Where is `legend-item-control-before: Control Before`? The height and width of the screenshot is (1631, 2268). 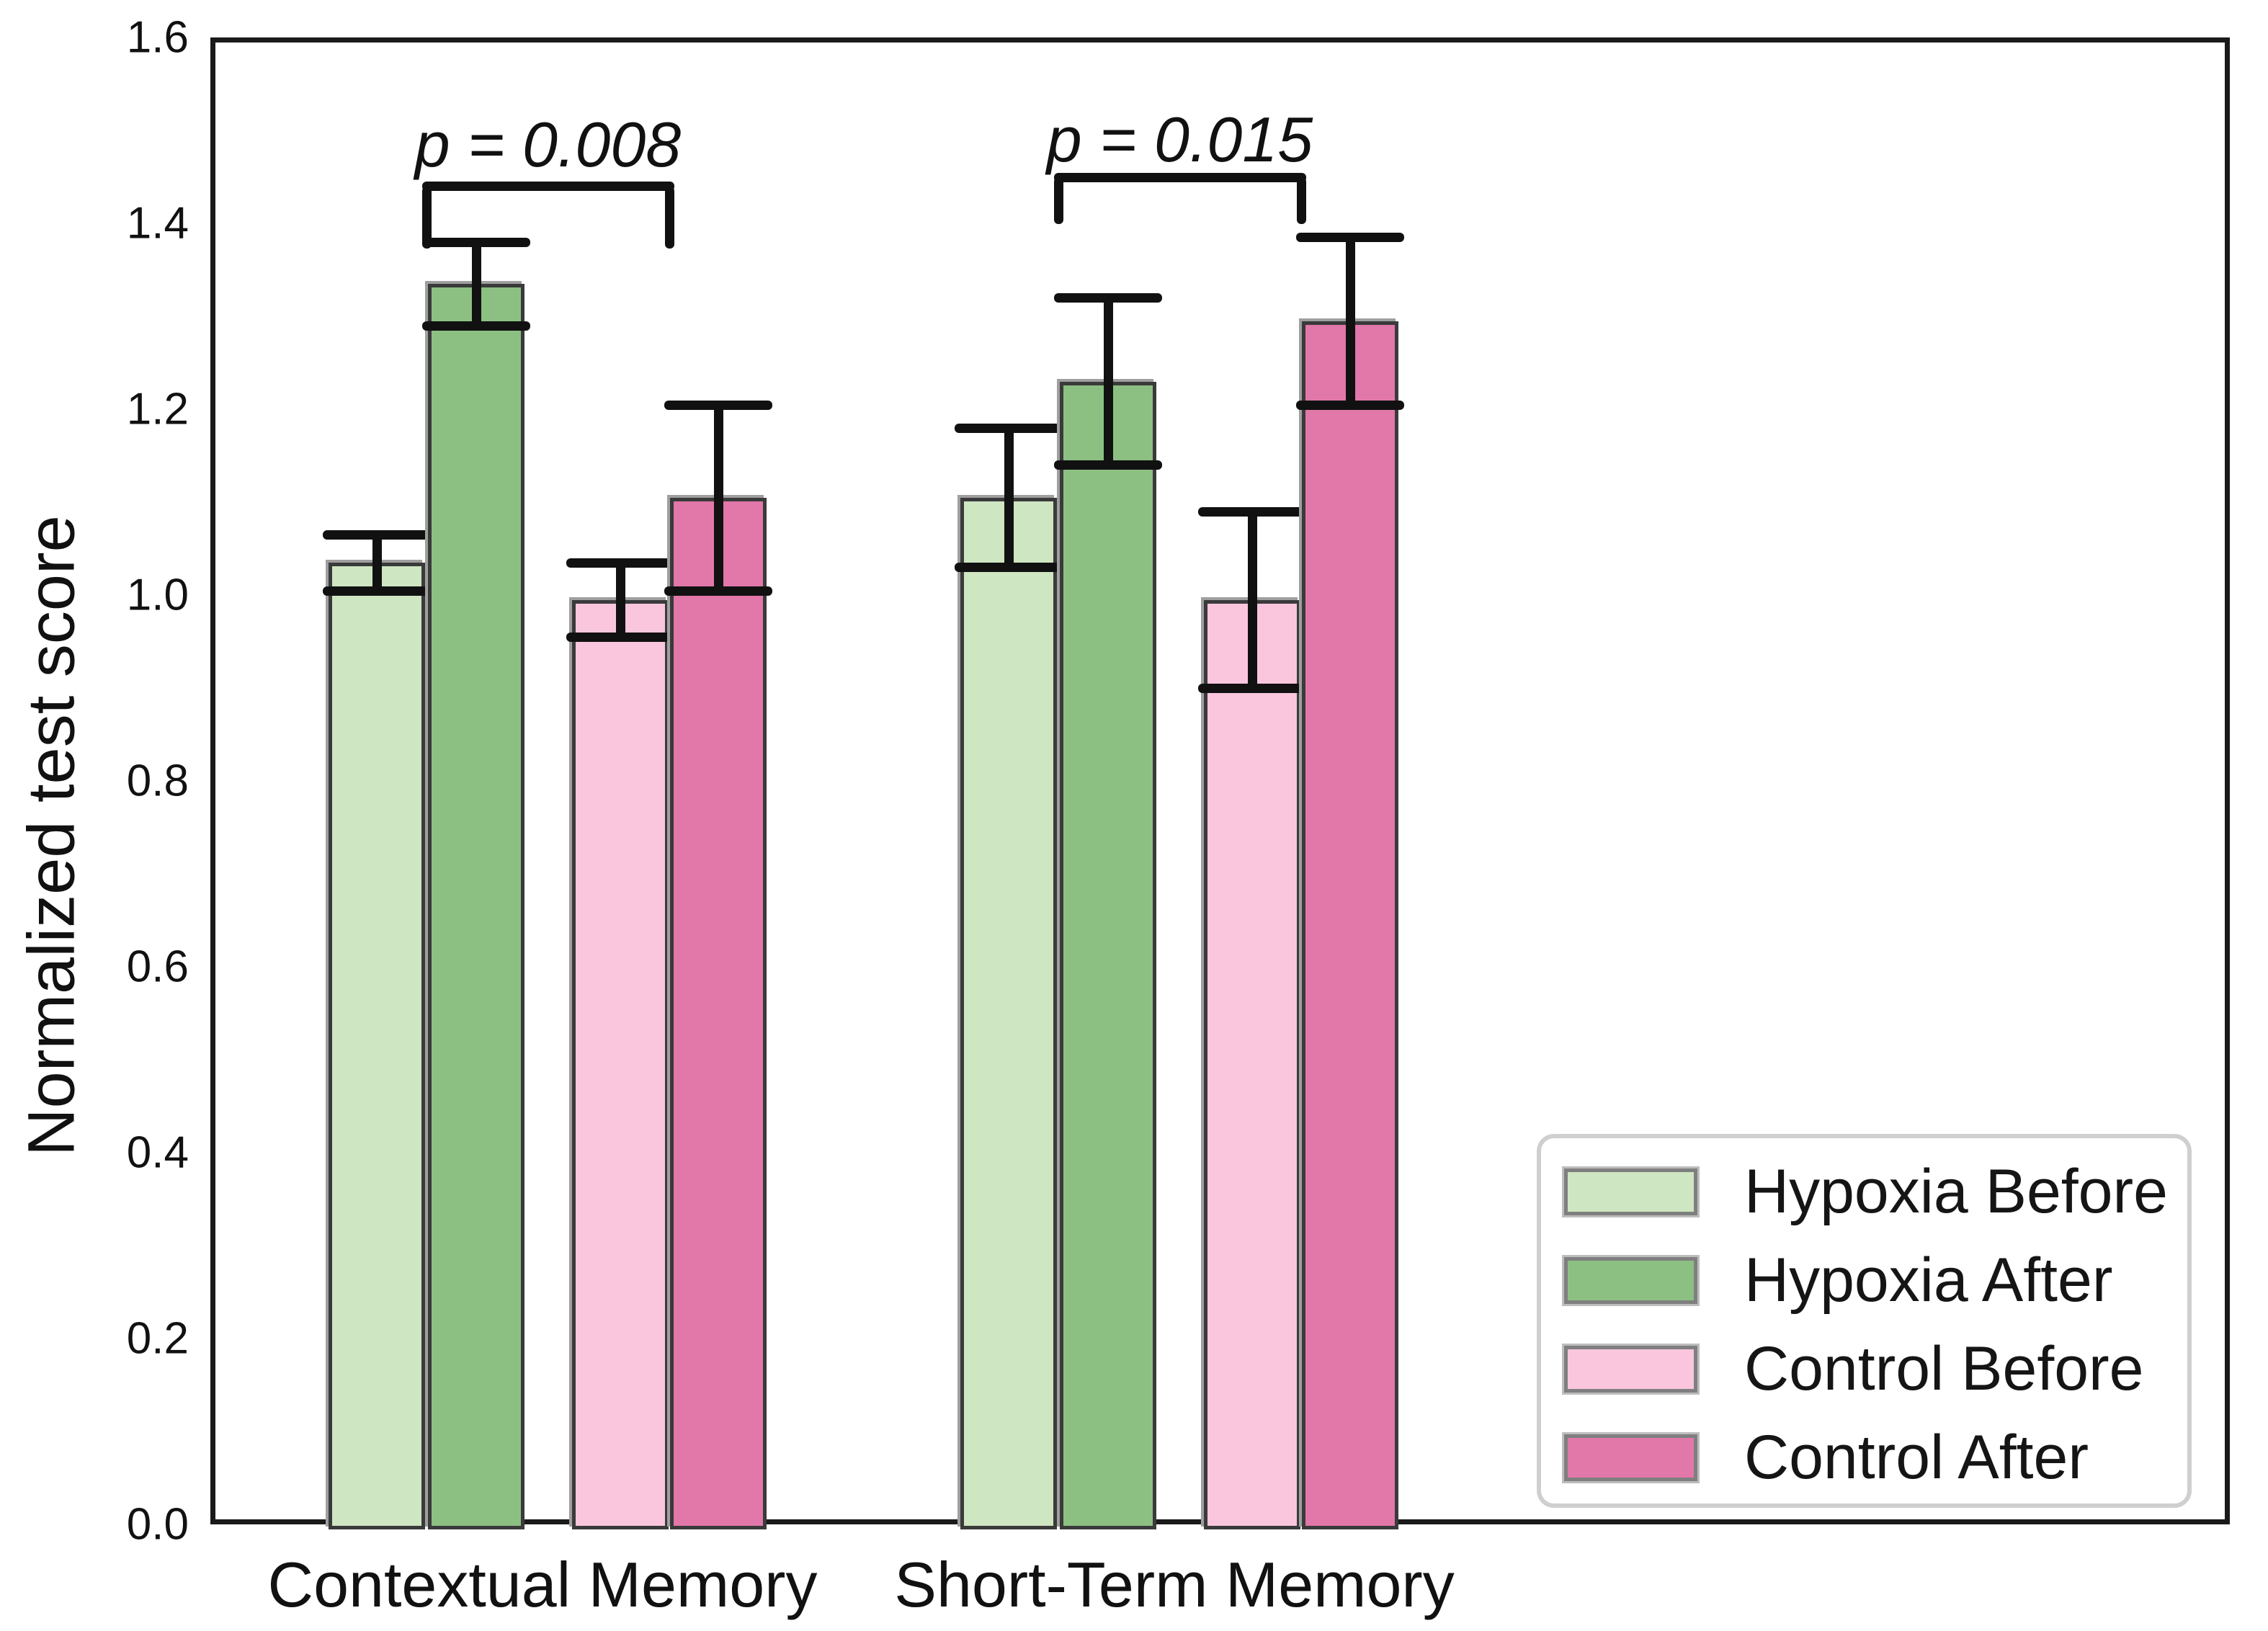 legend-item-control-before: Control Before is located at coordinates (1864, 1368).